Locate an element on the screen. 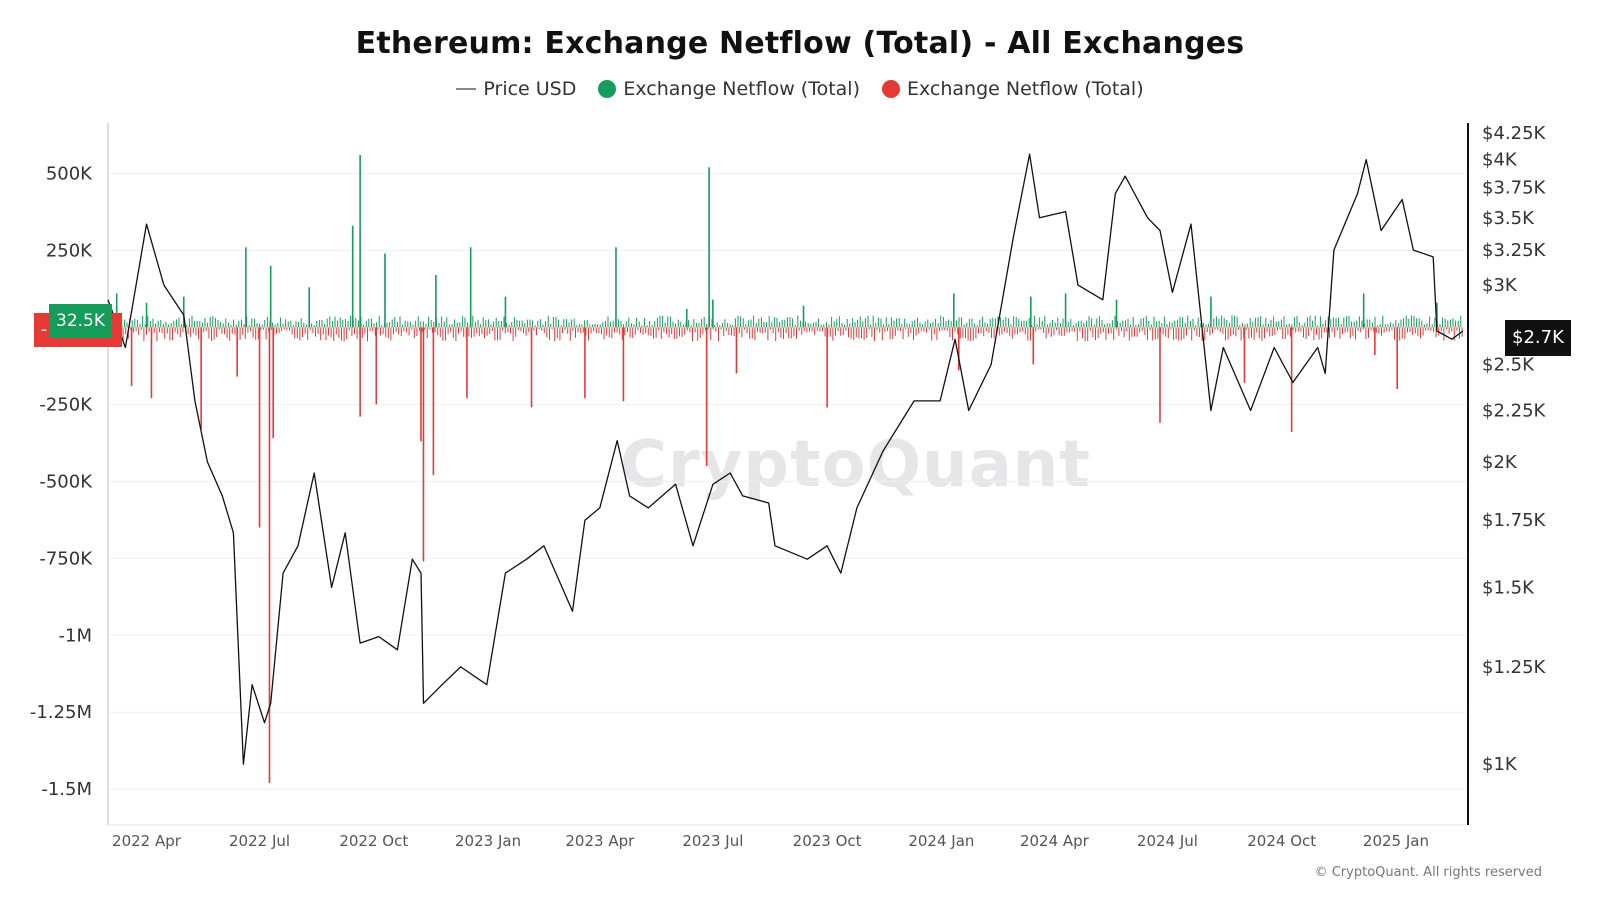 This screenshot has height=900, width=1600. right-axis-tick-label: $2.5K is located at coordinates (1508, 365).